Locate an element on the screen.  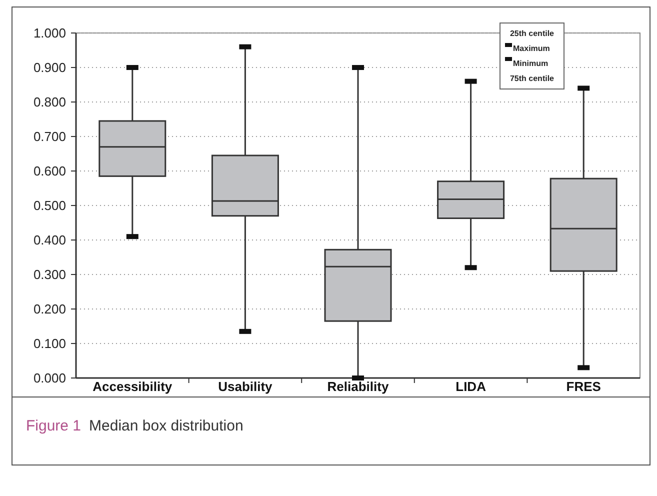
y-tick-label: 0.600 is located at coordinates (49, 171).